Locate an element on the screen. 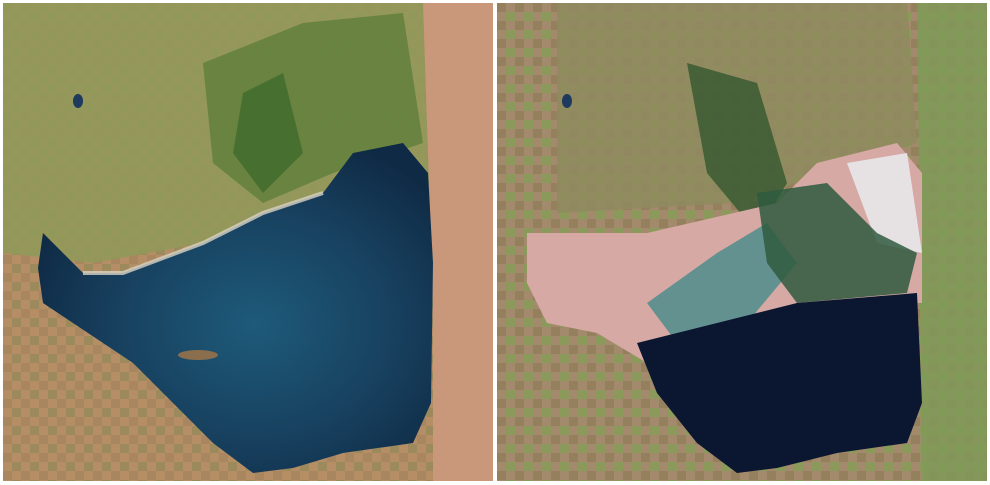  lake is located at coordinates (779, 383).